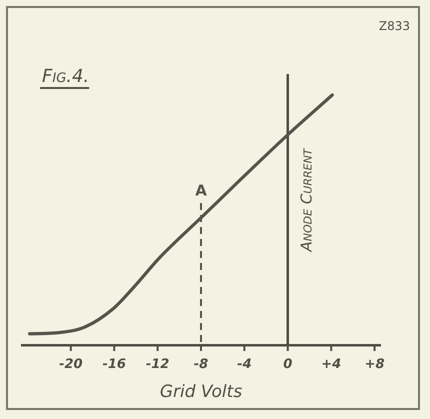 Image resolution: width=430 pixels, height=419 pixels. Describe the element at coordinates (374, 364) in the screenshot. I see `x-tick-label: +8` at that location.